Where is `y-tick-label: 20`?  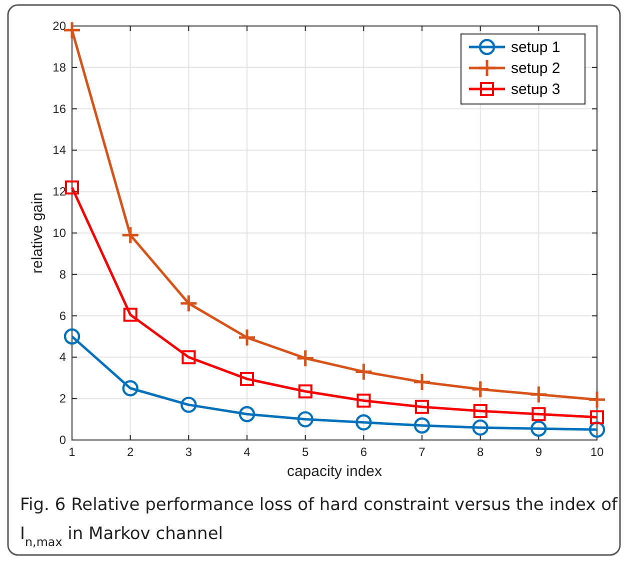 y-tick-label: 20 is located at coordinates (59, 26).